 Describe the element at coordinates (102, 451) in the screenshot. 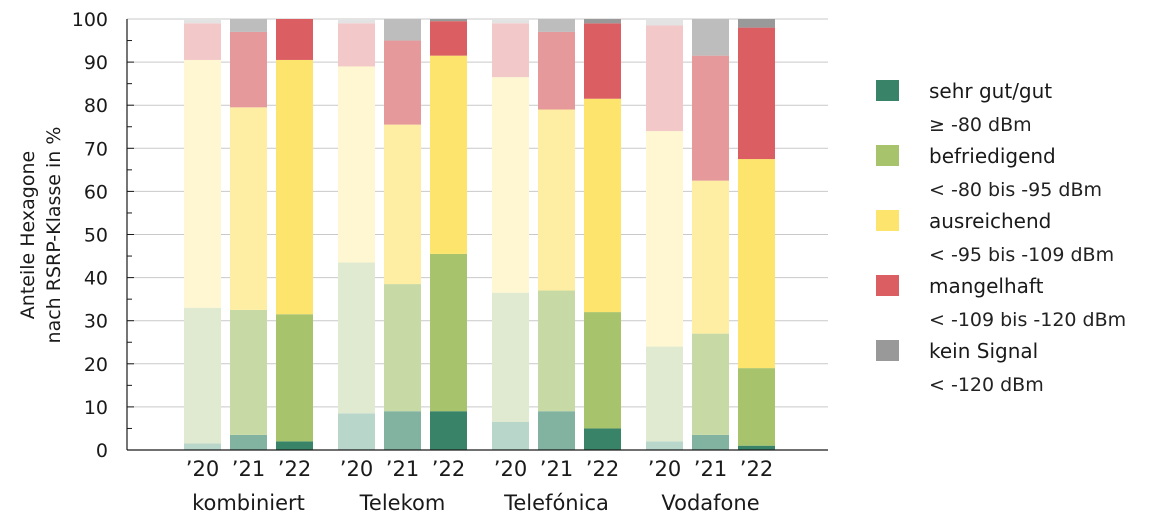

I see `y-tick-label: 0` at that location.